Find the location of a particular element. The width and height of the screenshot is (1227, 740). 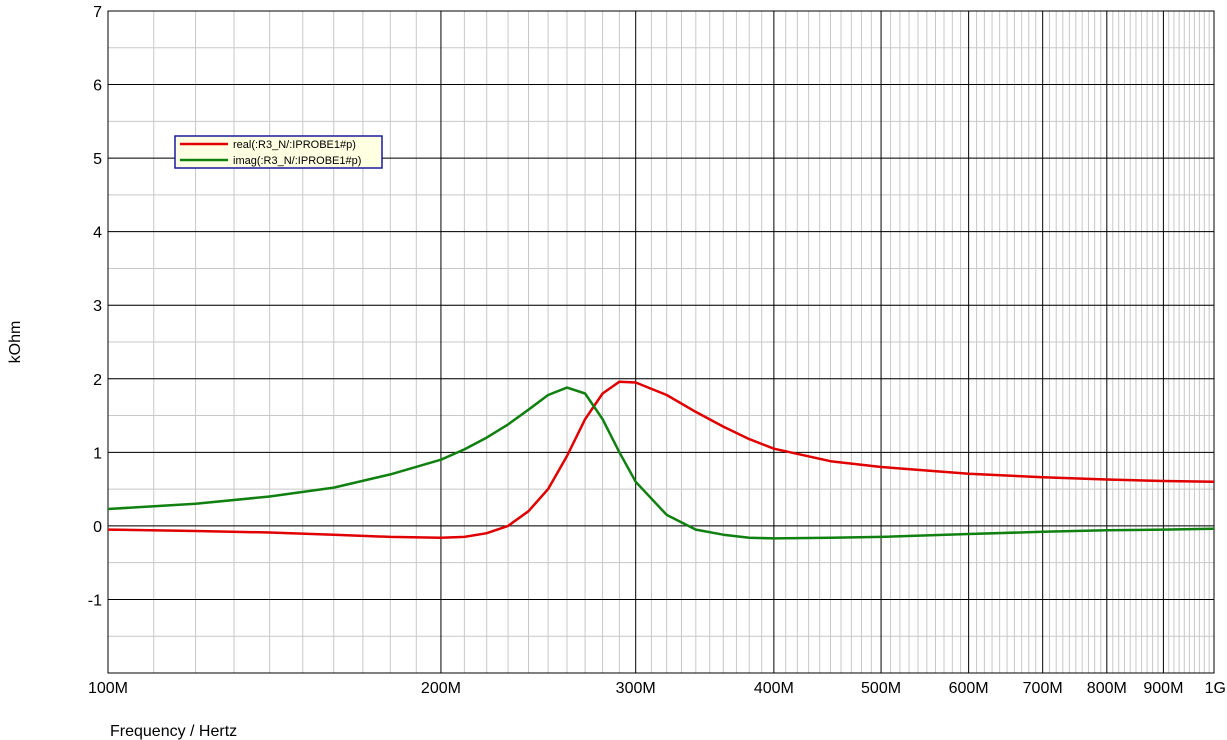

y-tick-label: 5 is located at coordinates (97, 159).